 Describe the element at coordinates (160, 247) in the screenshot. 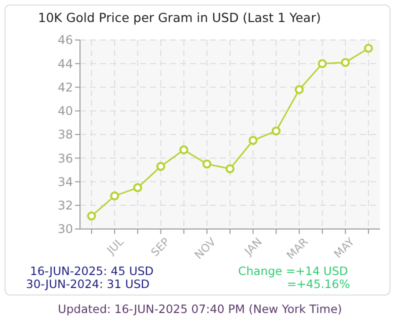

I see `x-tick-label: SEP` at that location.